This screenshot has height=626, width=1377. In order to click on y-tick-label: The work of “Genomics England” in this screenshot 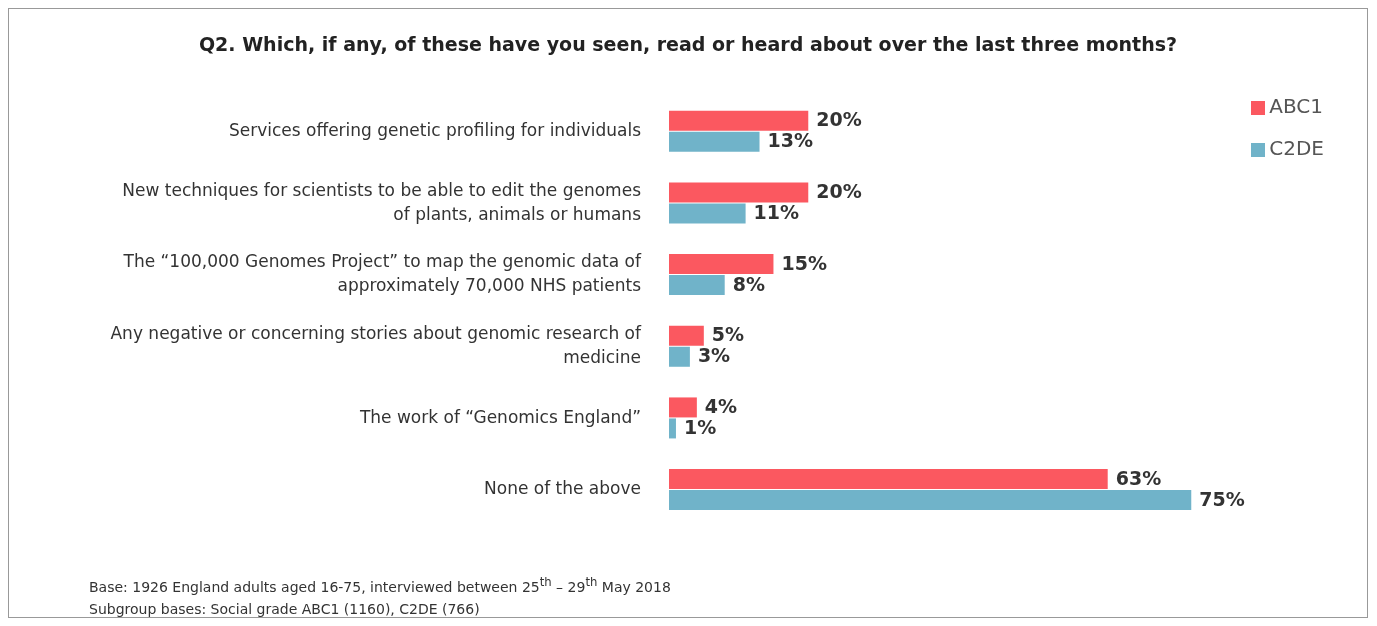, I will do `click(499, 416)`.